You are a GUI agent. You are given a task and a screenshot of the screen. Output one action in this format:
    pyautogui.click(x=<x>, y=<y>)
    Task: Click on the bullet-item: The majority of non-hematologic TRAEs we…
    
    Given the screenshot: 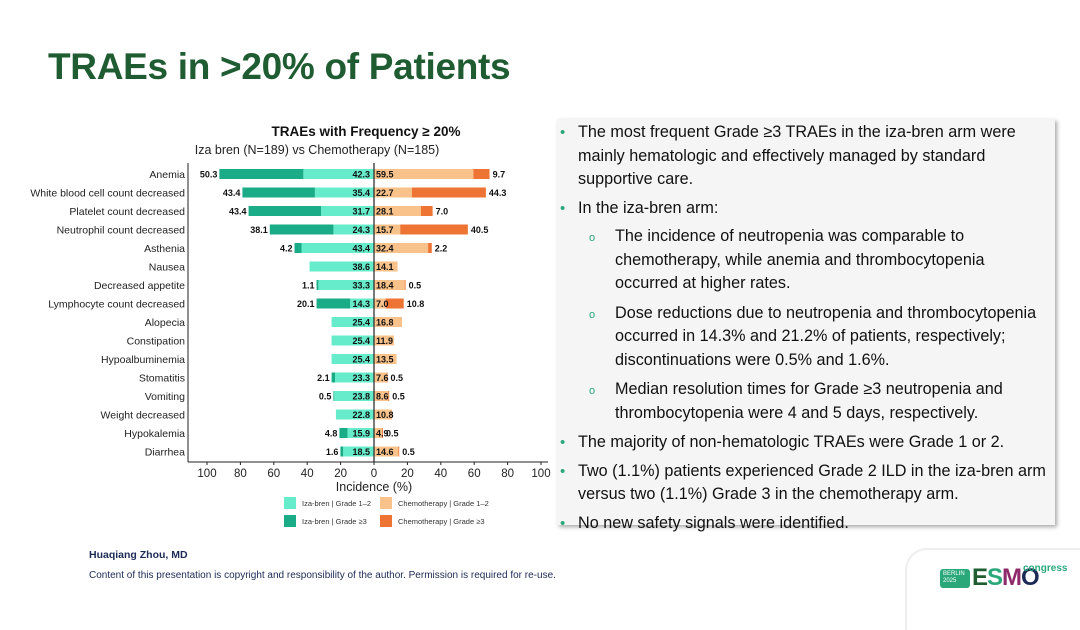 What is the action you would take?
    pyautogui.click(x=802, y=443)
    